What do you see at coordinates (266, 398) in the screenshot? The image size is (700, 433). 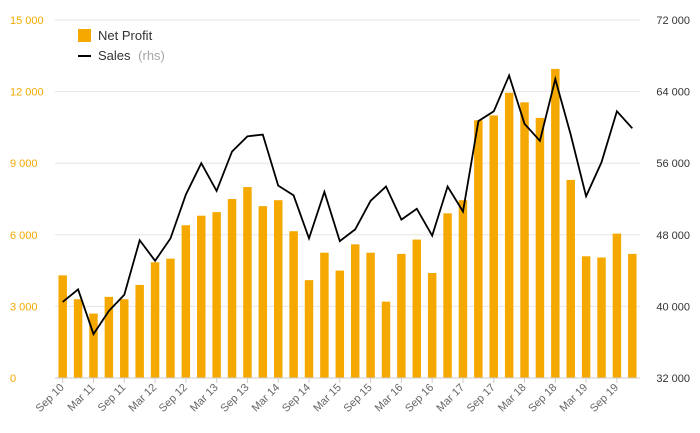 I see `x-tick-label: Mar 14` at bounding box center [266, 398].